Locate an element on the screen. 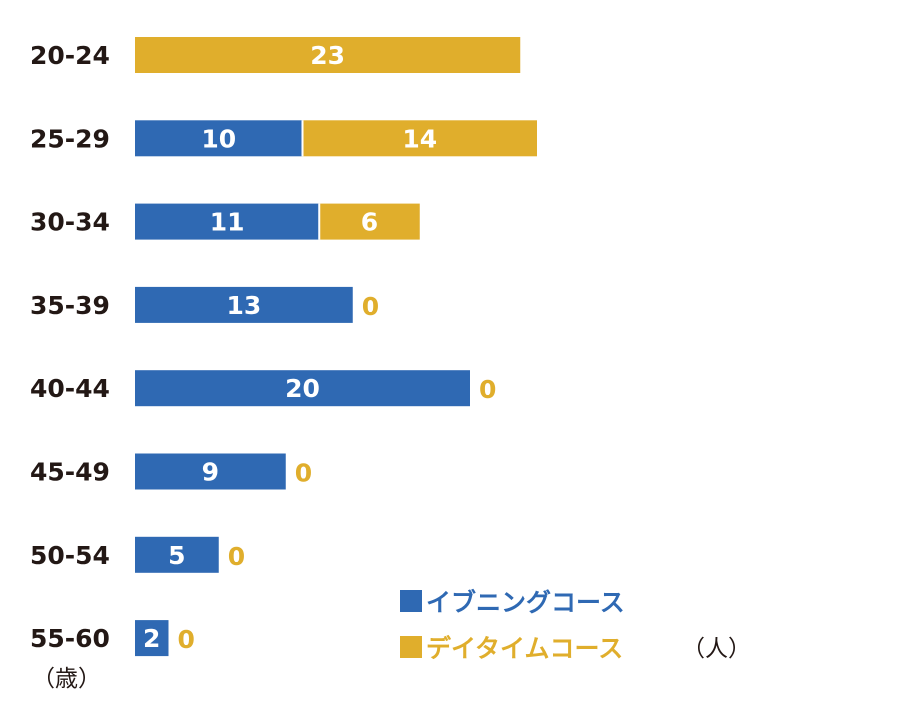 Image resolution: width=913 pixels, height=724 pixels. category-label-25-29: 25-29 is located at coordinates (70, 138).